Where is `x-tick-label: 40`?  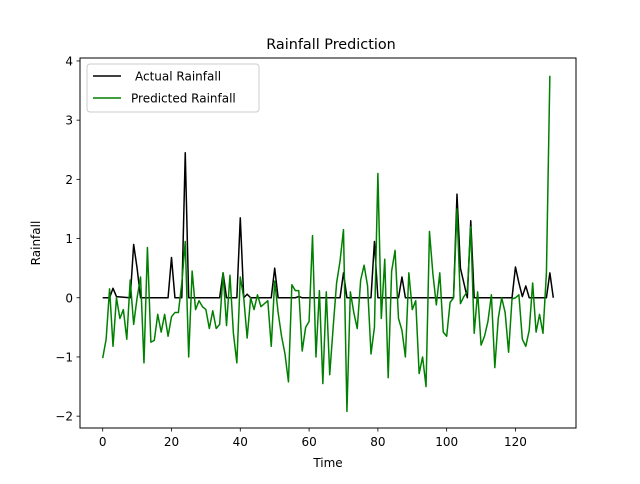
x-tick-label: 40 is located at coordinates (240, 442).